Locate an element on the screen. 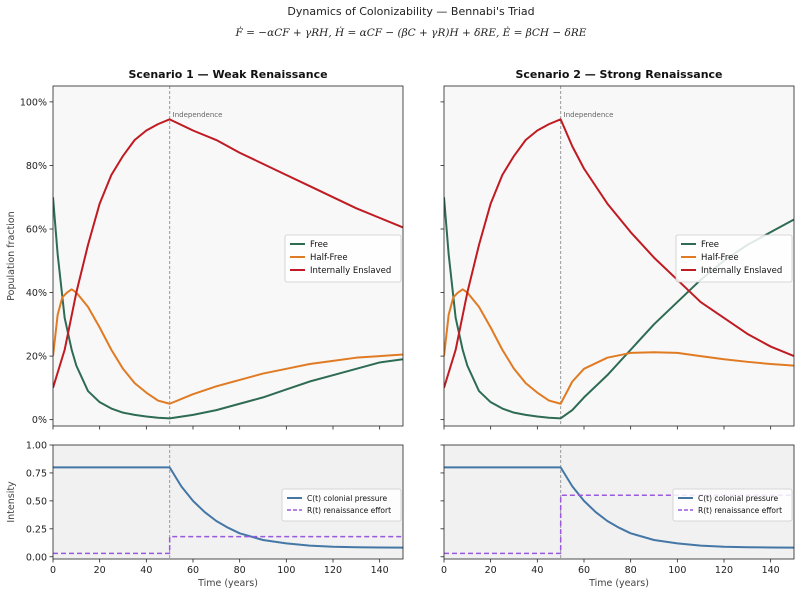  y-tick-label: 1.00 is located at coordinates (36, 446).